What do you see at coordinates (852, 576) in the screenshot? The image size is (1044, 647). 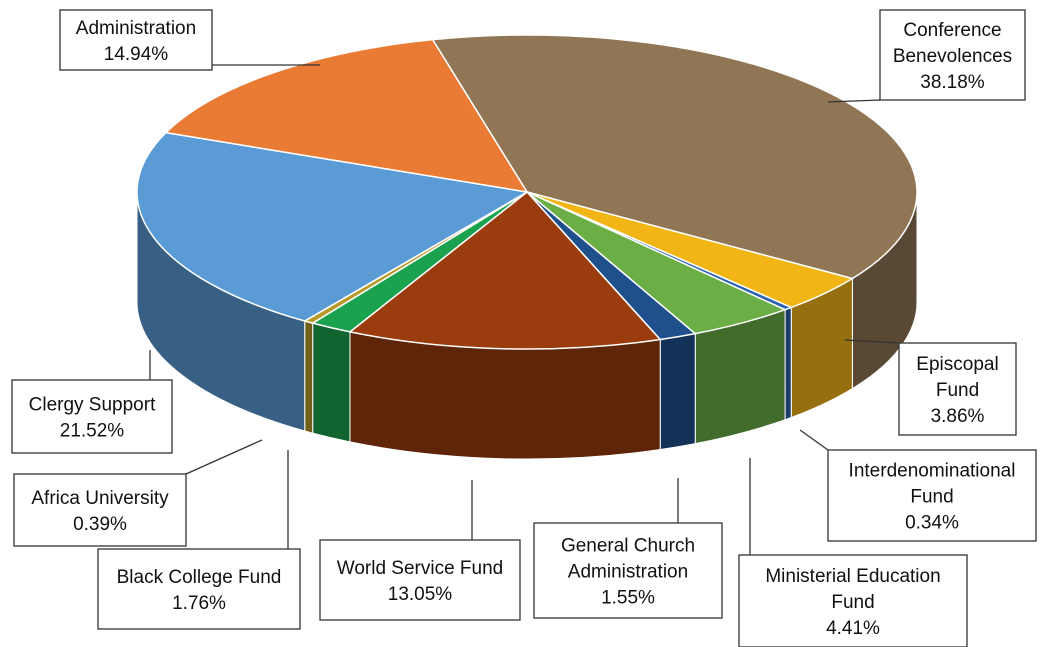 I see `data-label-ministerial-education-fund-line-0: Ministerial Education` at bounding box center [852, 576].